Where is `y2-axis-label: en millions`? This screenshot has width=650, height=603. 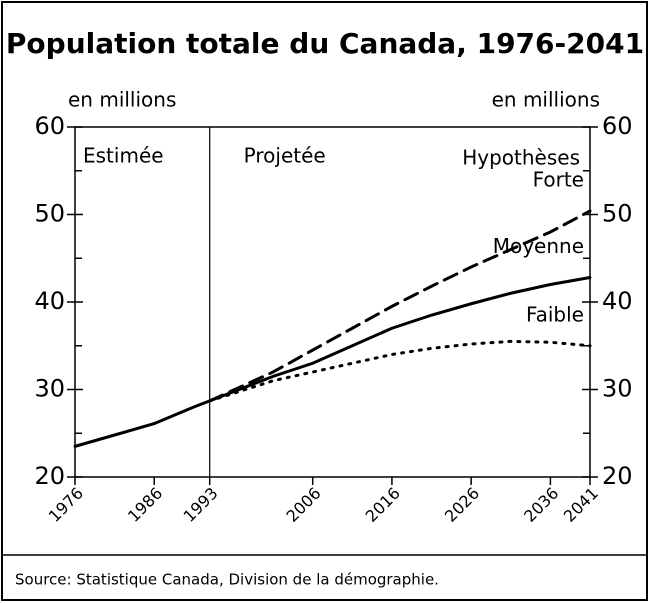
y2-axis-label: en millions is located at coordinates (546, 100).